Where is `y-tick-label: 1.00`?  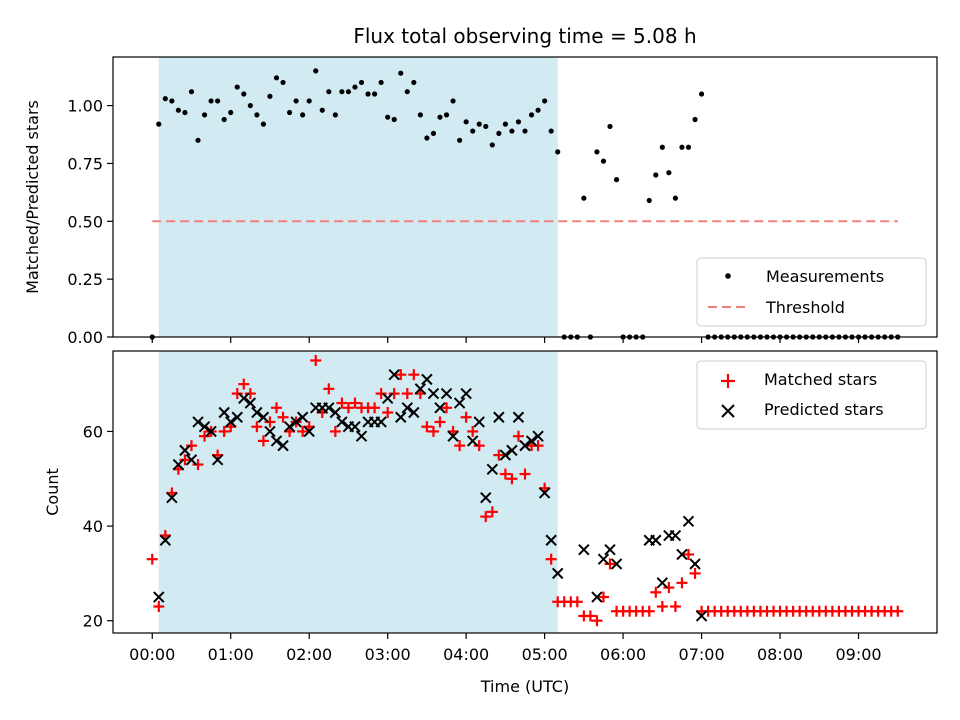 y-tick-label: 1.00 is located at coordinates (85, 106).